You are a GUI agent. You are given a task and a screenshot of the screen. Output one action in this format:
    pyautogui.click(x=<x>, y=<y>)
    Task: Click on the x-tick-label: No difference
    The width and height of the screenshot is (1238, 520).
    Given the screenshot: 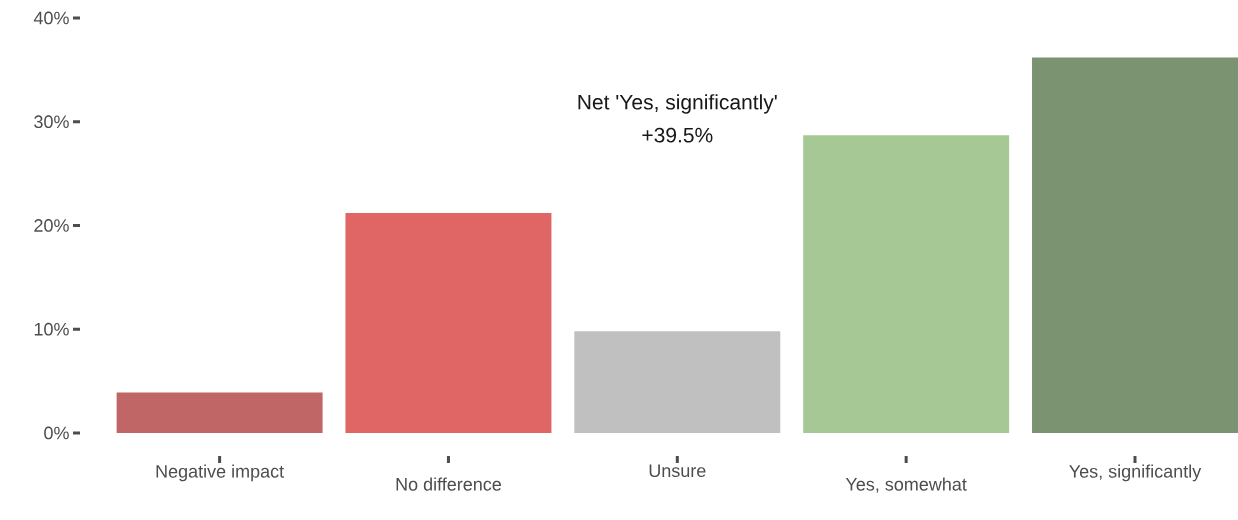 What is the action you would take?
    pyautogui.click(x=449, y=484)
    